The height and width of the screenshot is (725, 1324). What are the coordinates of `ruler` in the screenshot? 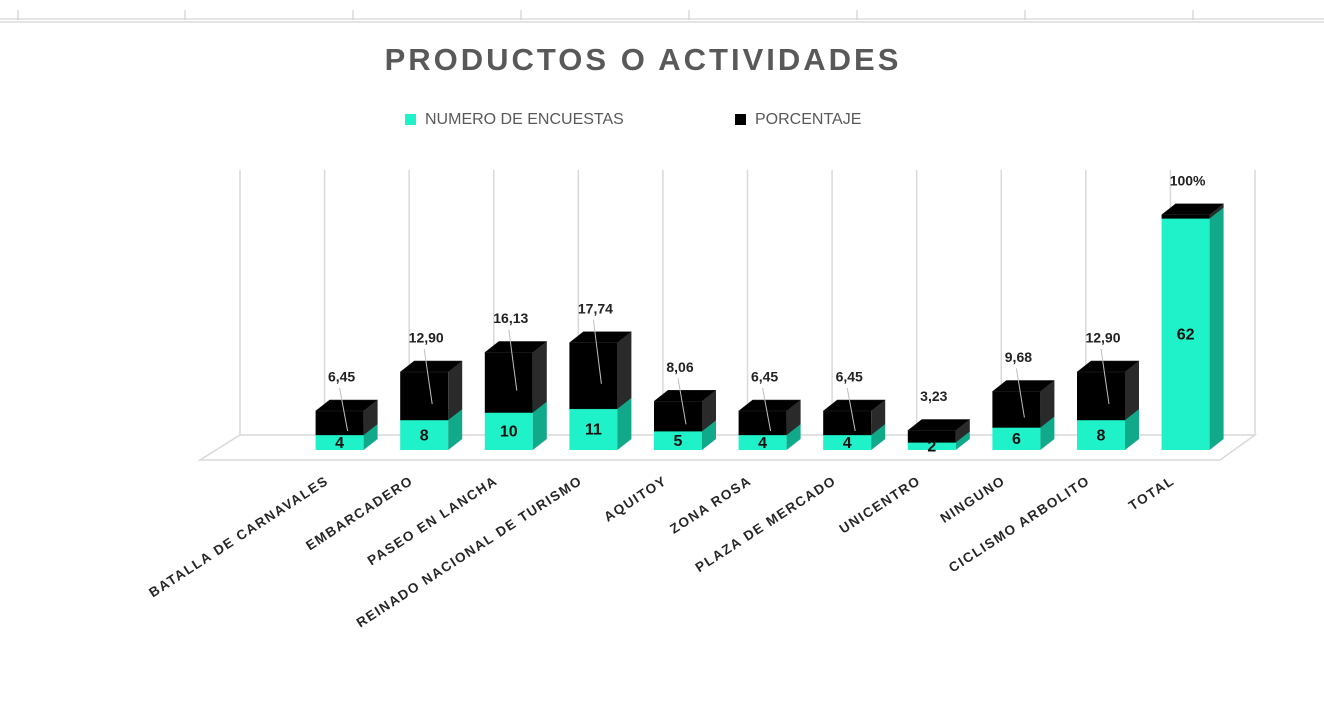 It's located at (662, 16).